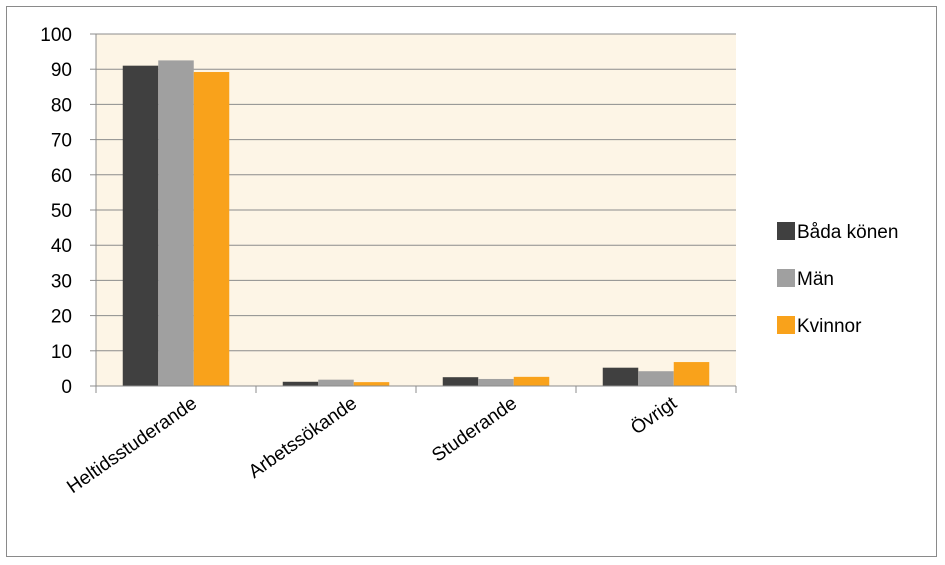 This screenshot has width=945, height=565. I want to click on y-tick-label: 40, so click(61, 246).